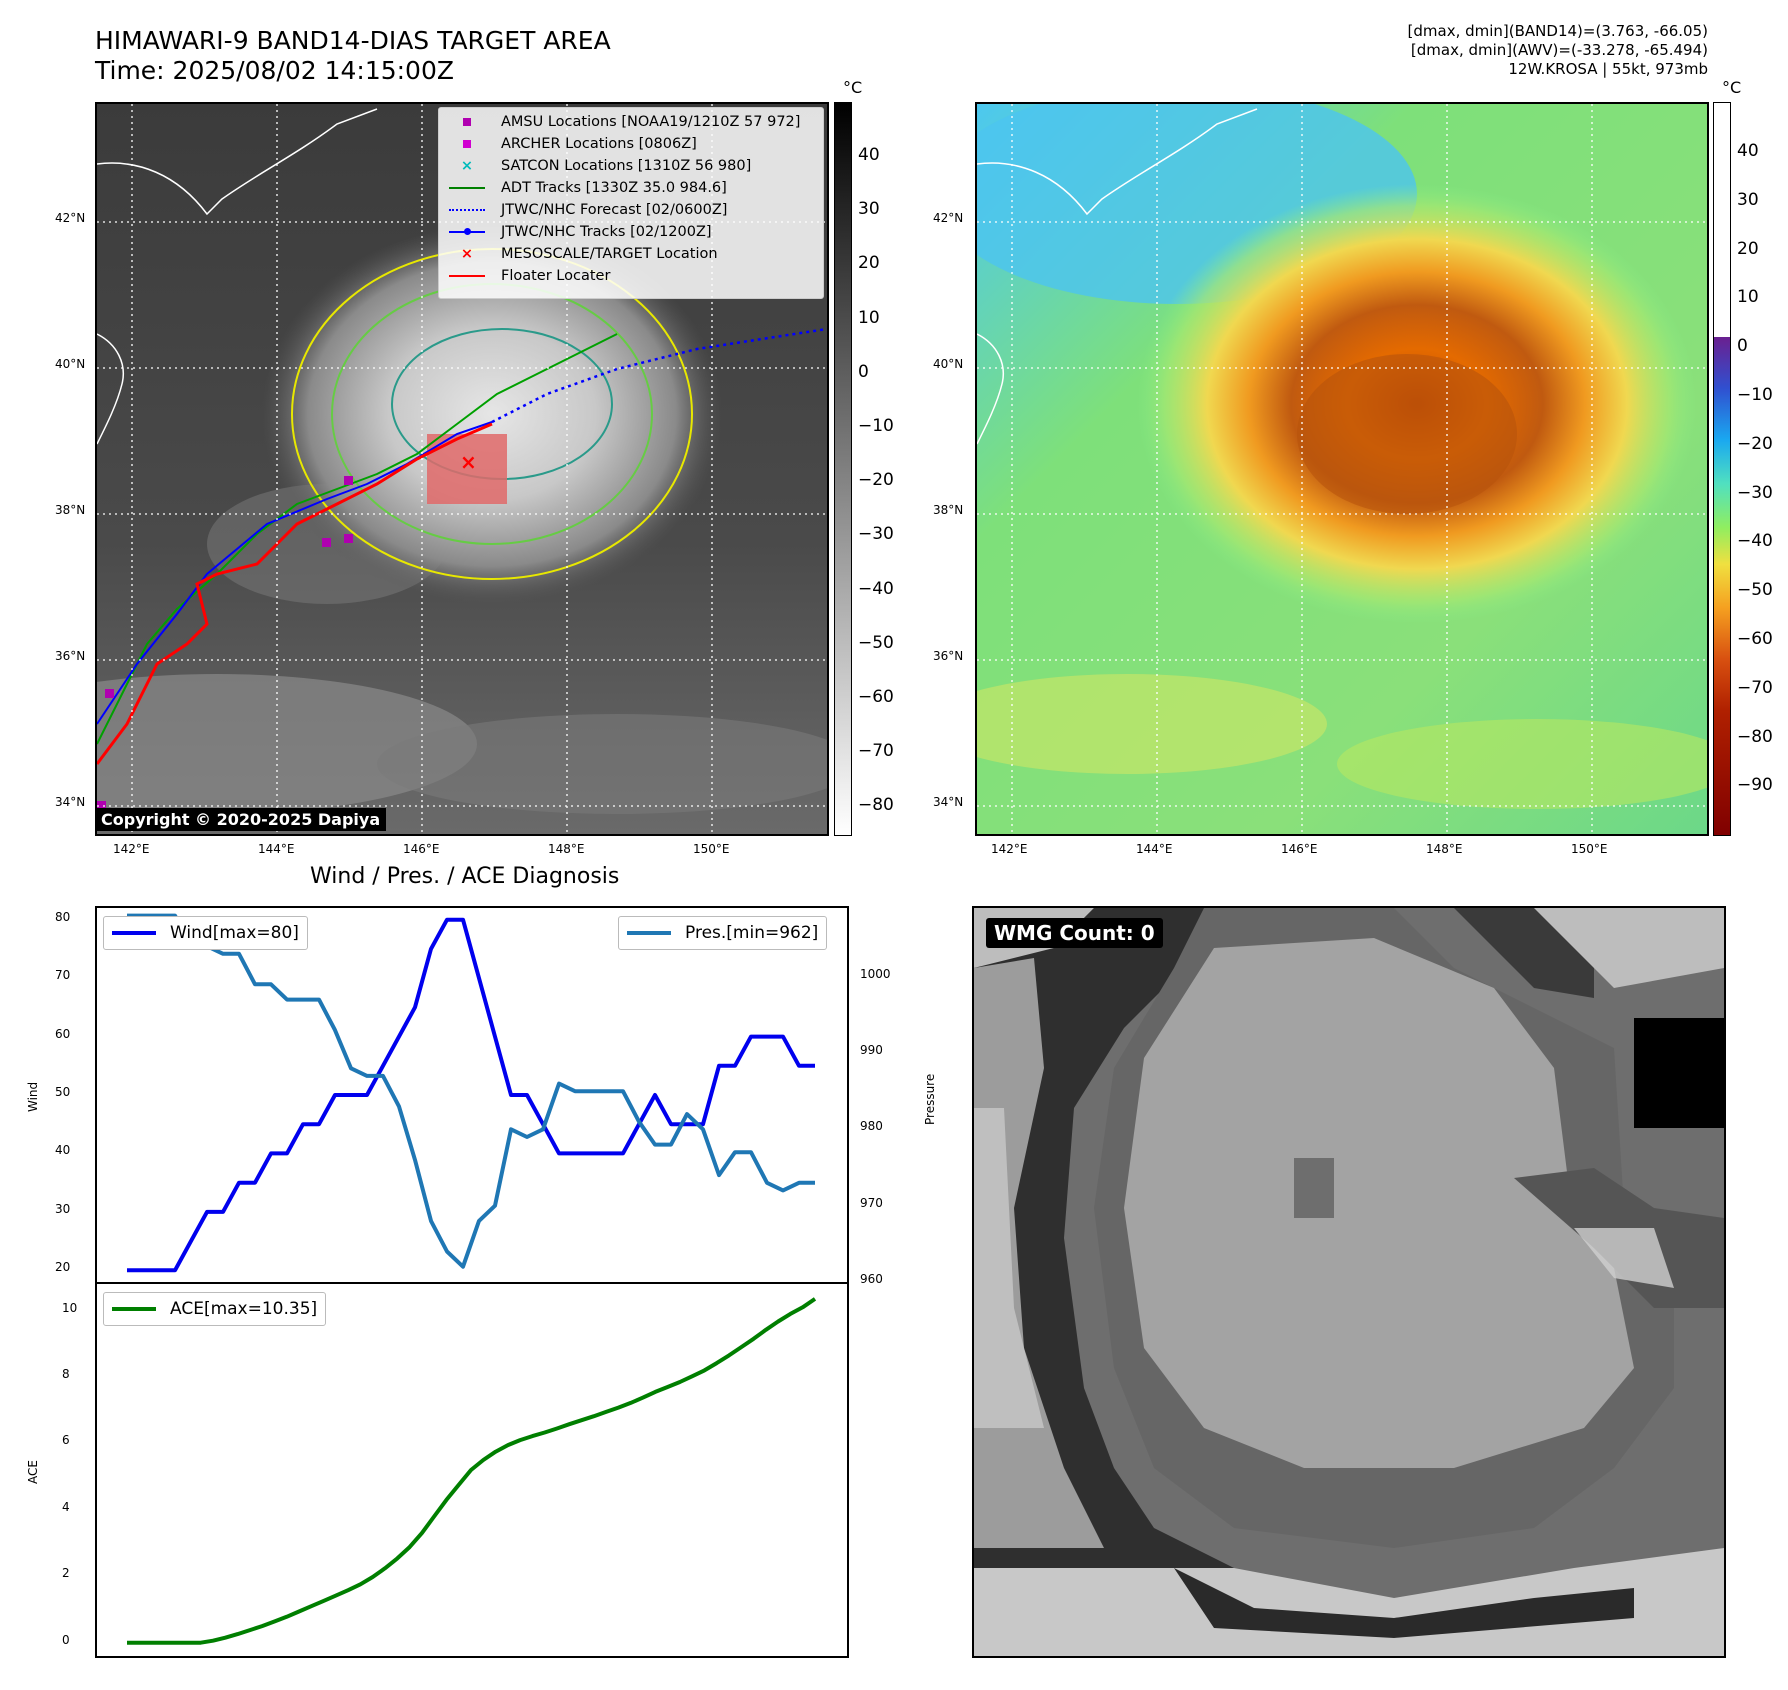 This screenshot has height=1690, width=1788. Describe the element at coordinates (1732, 87) in the screenshot. I see `color-colorbar-unit: °C` at that location.